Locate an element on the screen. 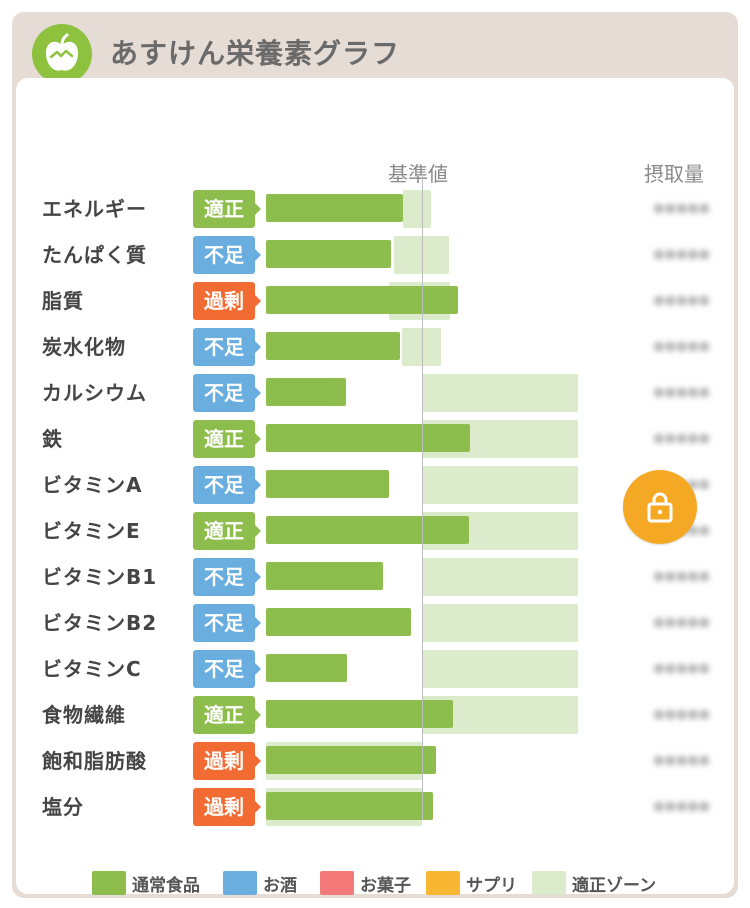 The height and width of the screenshot is (908, 750). nutrient-row: 鉄 適正 ●●●●● is located at coordinates (375, 439).